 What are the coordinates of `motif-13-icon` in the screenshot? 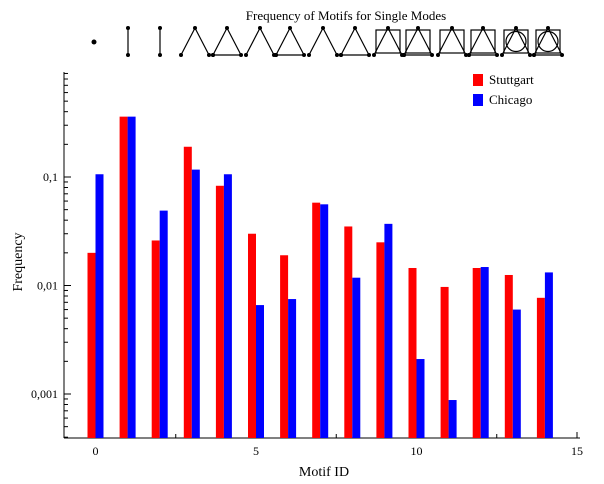 It's located at (516, 41).